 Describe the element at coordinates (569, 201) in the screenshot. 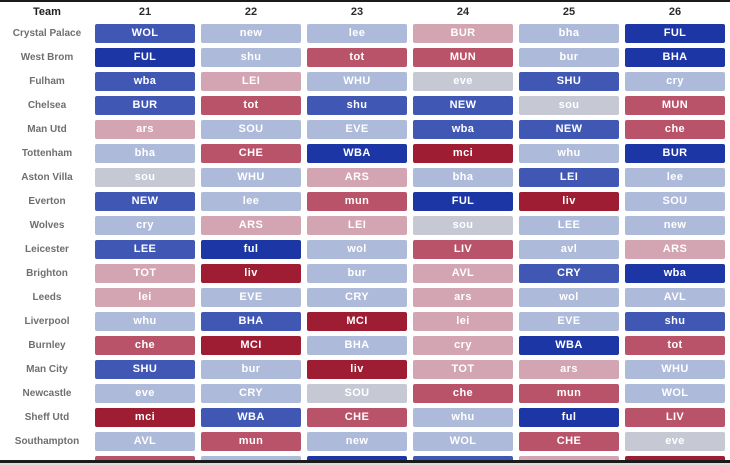

I see `fixture-cell: liv` at that location.